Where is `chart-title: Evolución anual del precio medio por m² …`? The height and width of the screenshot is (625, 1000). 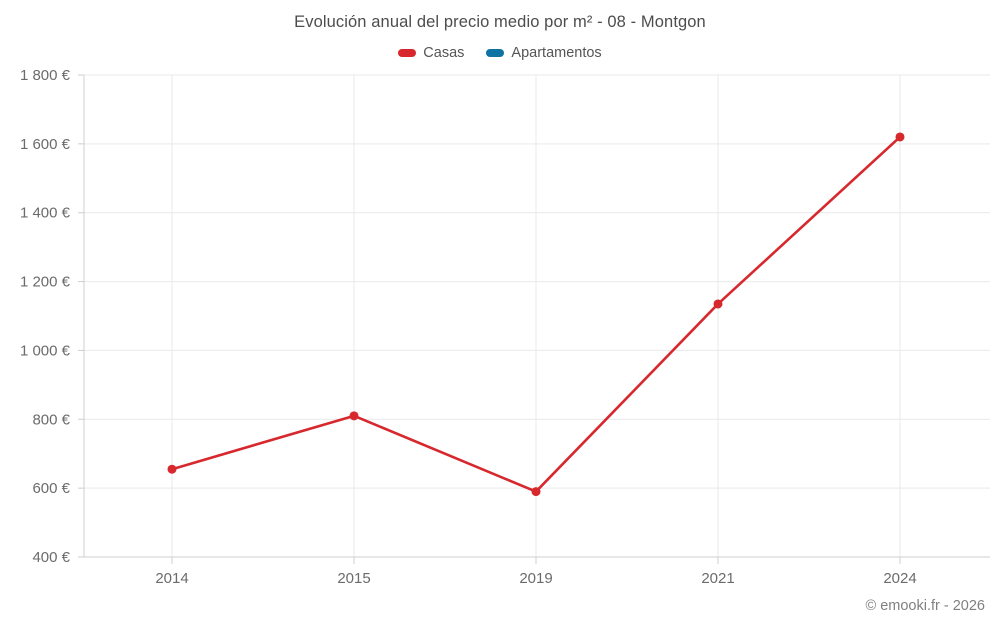
chart-title: Evolución anual del precio medio por m² … is located at coordinates (500, 22).